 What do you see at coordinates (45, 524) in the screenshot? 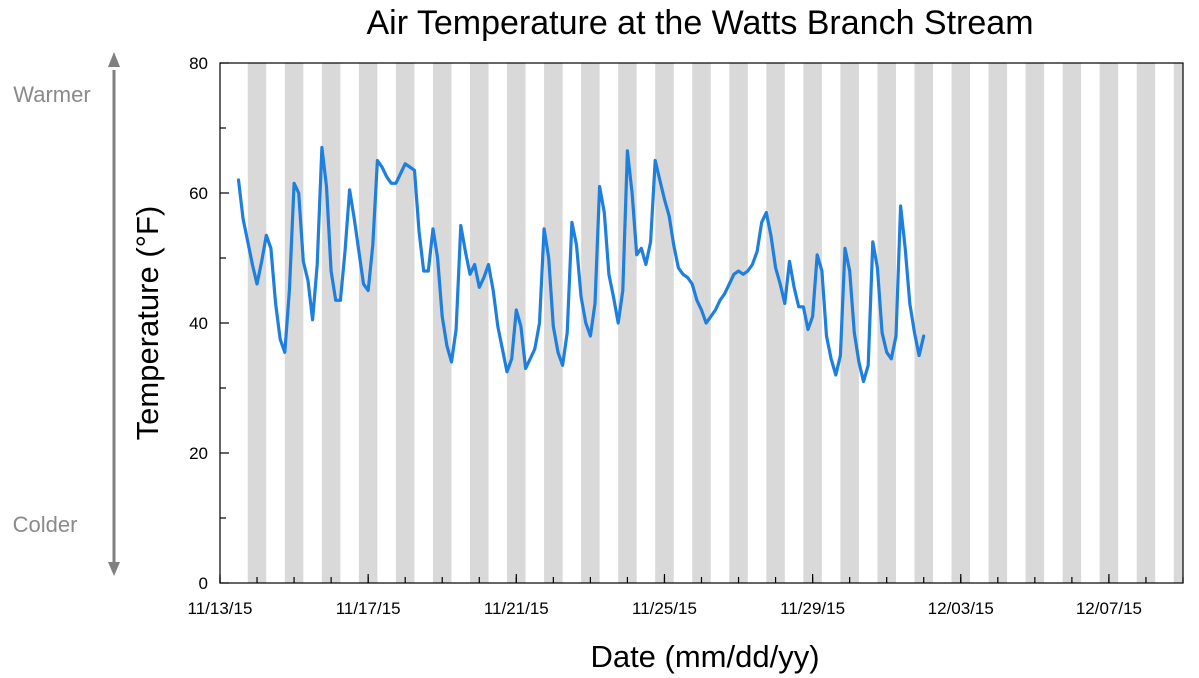
I see `colder-label: Colder` at bounding box center [45, 524].